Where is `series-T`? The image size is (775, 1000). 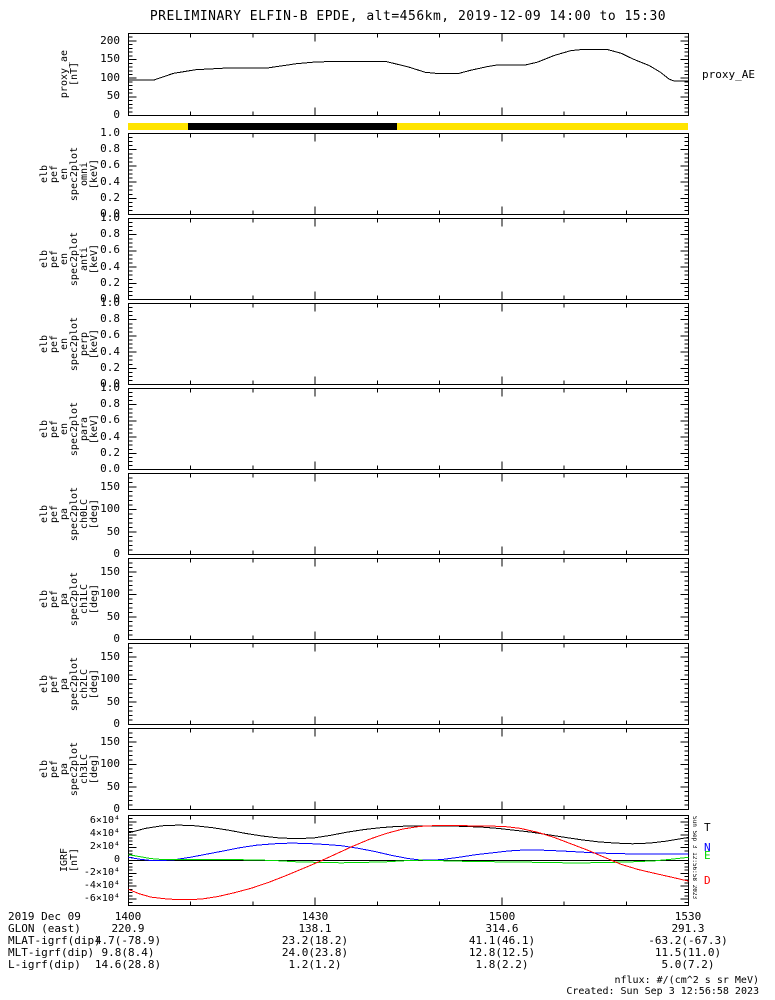
series-T is located at coordinates (408, 834).